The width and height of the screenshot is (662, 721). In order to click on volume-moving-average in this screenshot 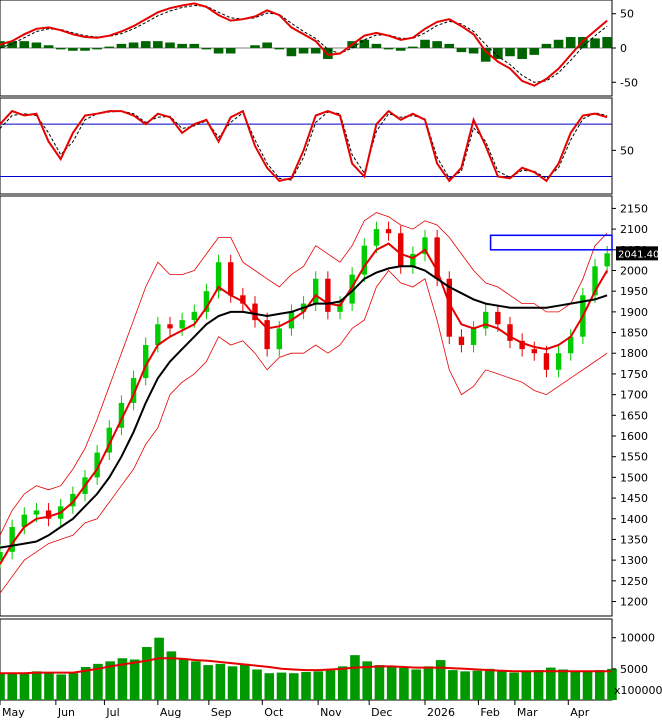, I will do `click(306, 666)`.